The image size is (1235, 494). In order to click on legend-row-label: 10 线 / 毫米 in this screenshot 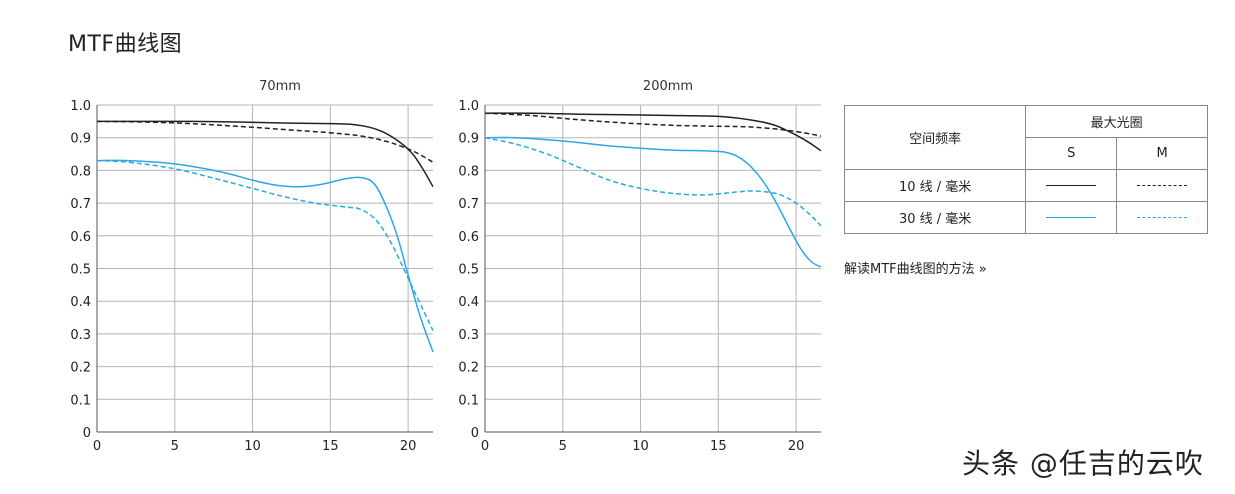, I will do `click(935, 185)`.